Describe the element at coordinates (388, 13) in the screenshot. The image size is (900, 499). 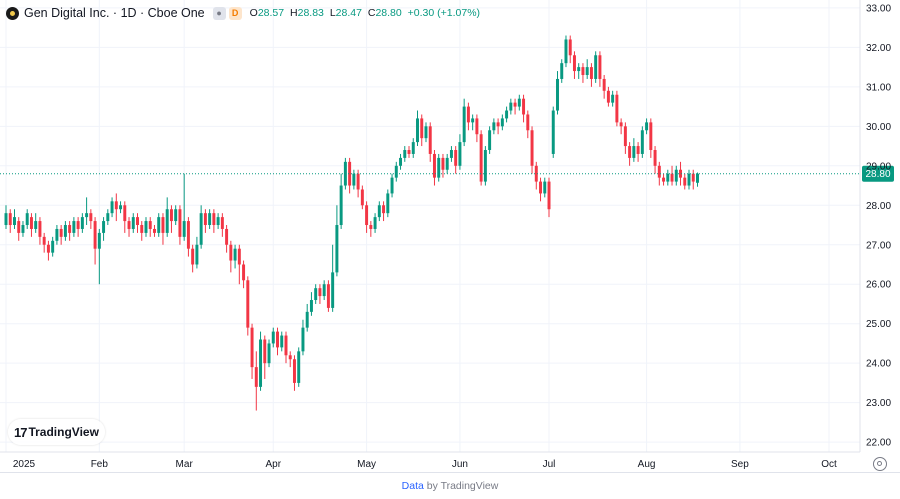
I see `close-value: 28.80` at that location.